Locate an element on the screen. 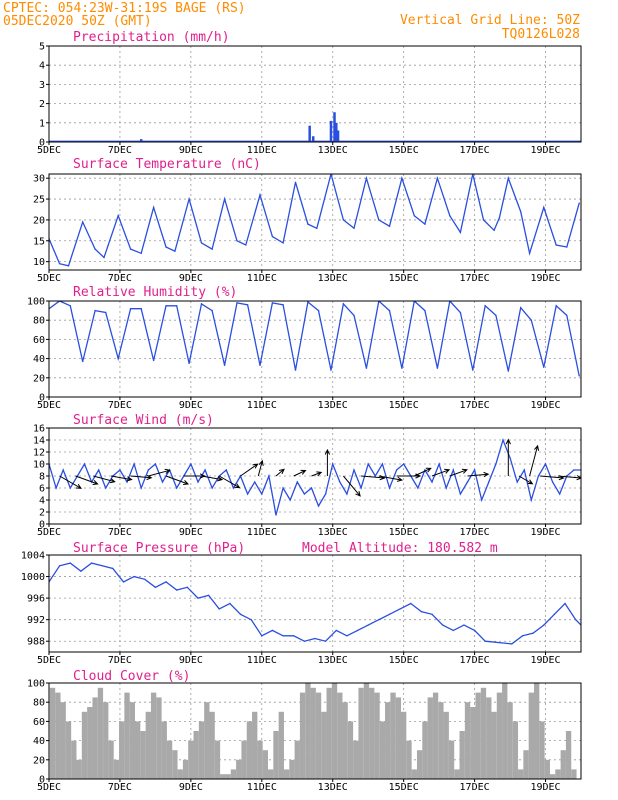  temp-xtick-label: 15DEC is located at coordinates (404, 278).